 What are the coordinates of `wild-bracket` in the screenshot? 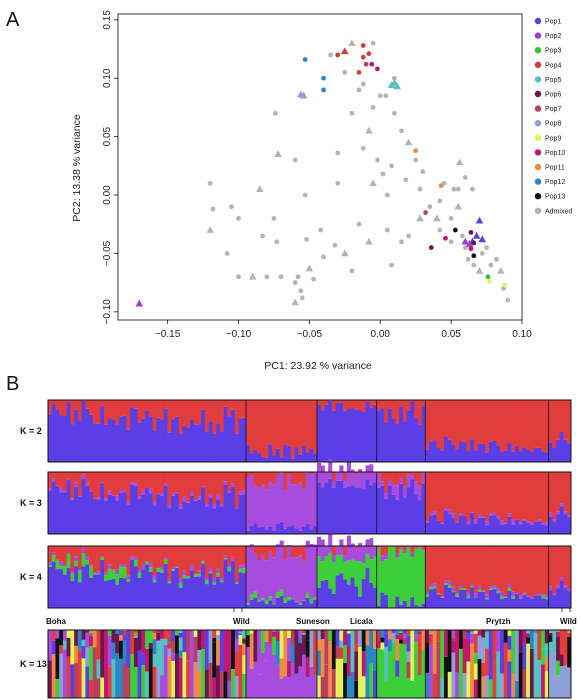 It's located at (566, 609).